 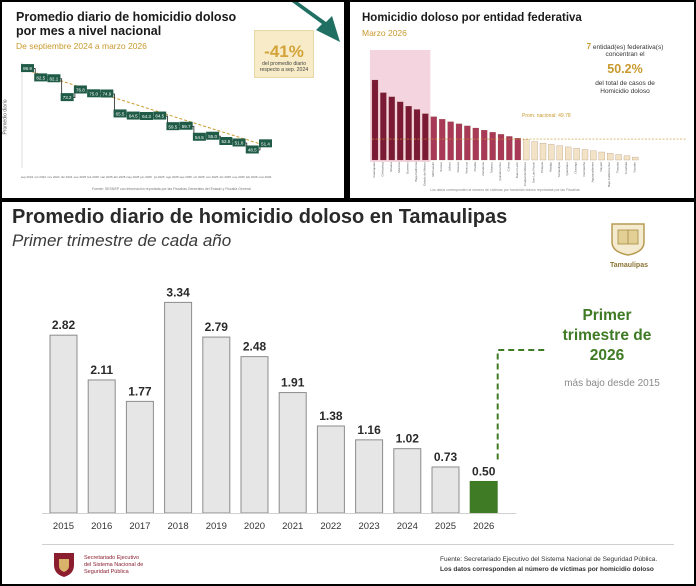 I want to click on bar-label-2016: 2.11, so click(x=101, y=370).